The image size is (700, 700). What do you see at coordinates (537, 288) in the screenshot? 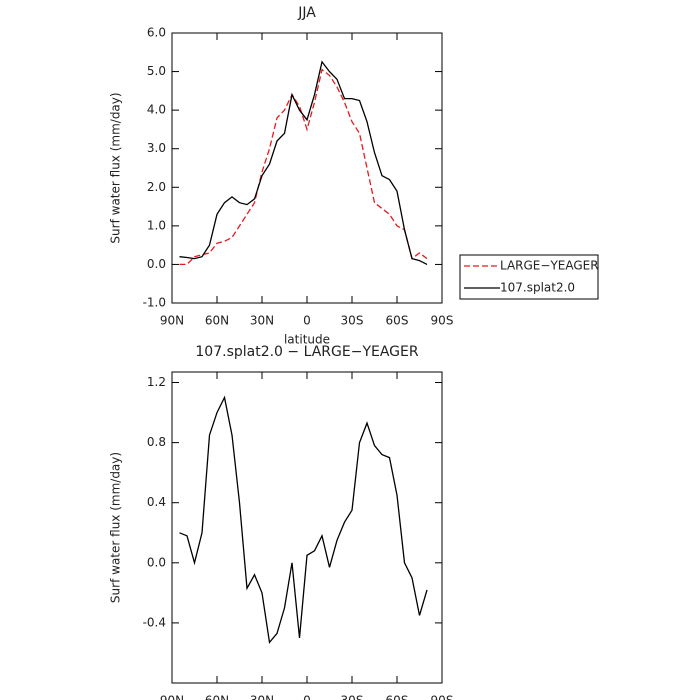
I see `legend-label: 107.splat2.0` at bounding box center [537, 288].